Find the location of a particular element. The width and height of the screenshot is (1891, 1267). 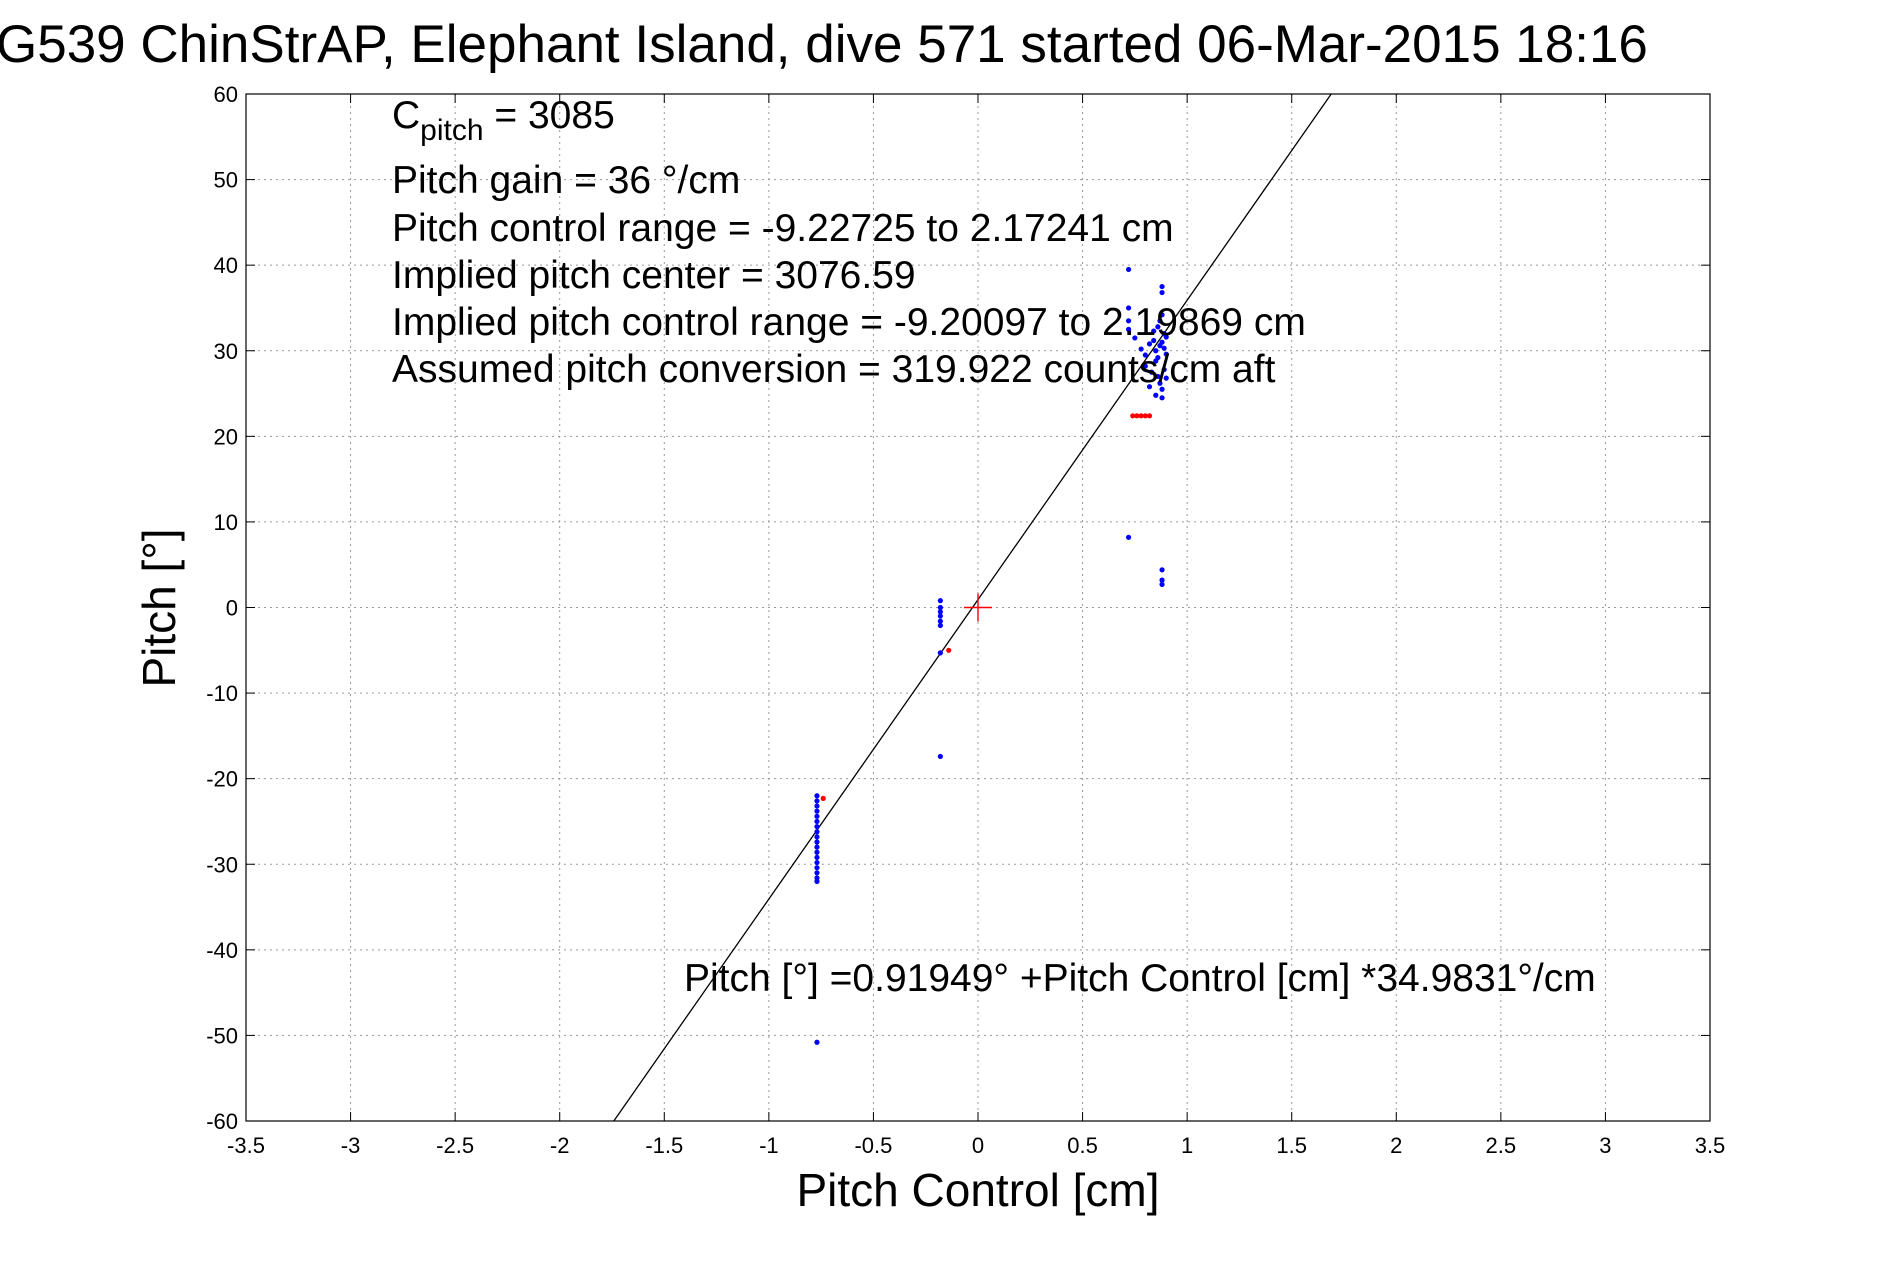

y-tick-label: 10 is located at coordinates (226, 522).